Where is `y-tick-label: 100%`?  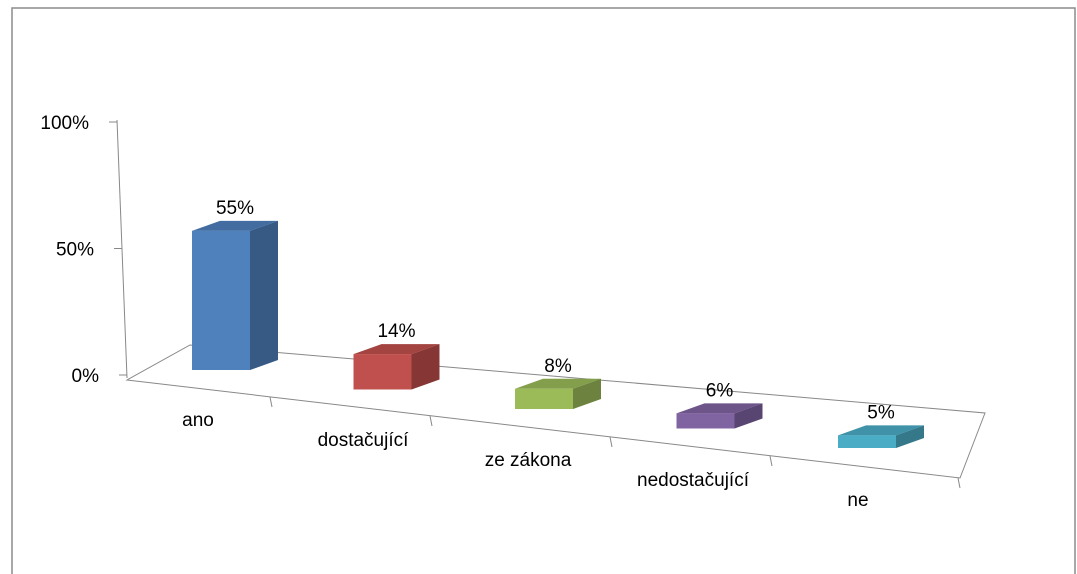 y-tick-label: 100% is located at coordinates (64, 123).